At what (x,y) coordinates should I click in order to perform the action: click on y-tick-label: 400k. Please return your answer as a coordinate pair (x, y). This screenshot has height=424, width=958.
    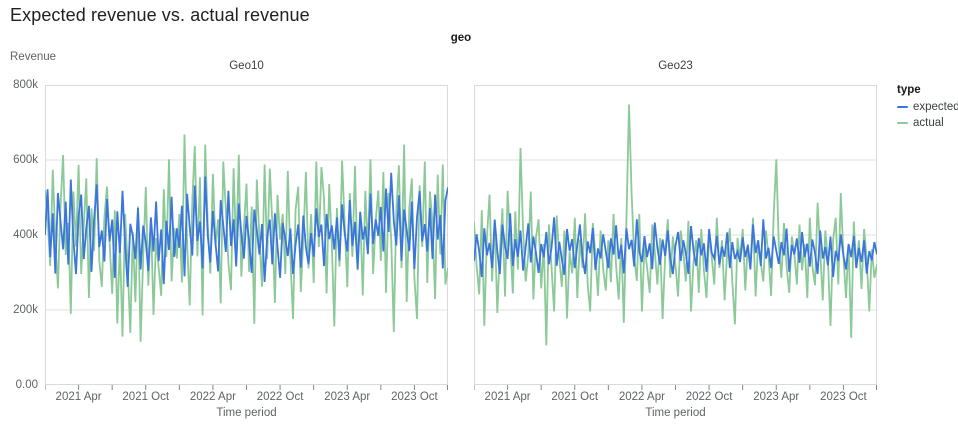
    Looking at the image, I should click on (25, 235).